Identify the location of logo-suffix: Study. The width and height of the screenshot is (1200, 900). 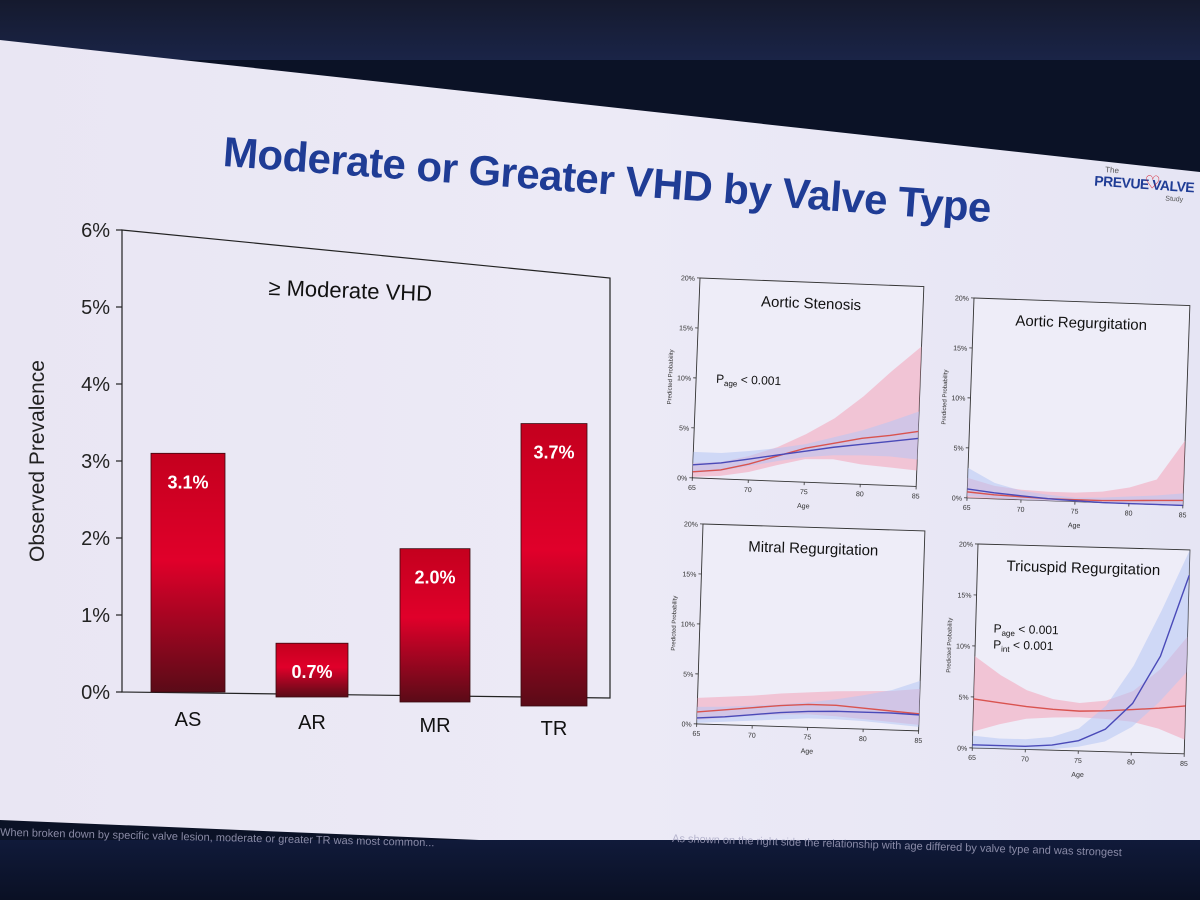
(1174, 199).